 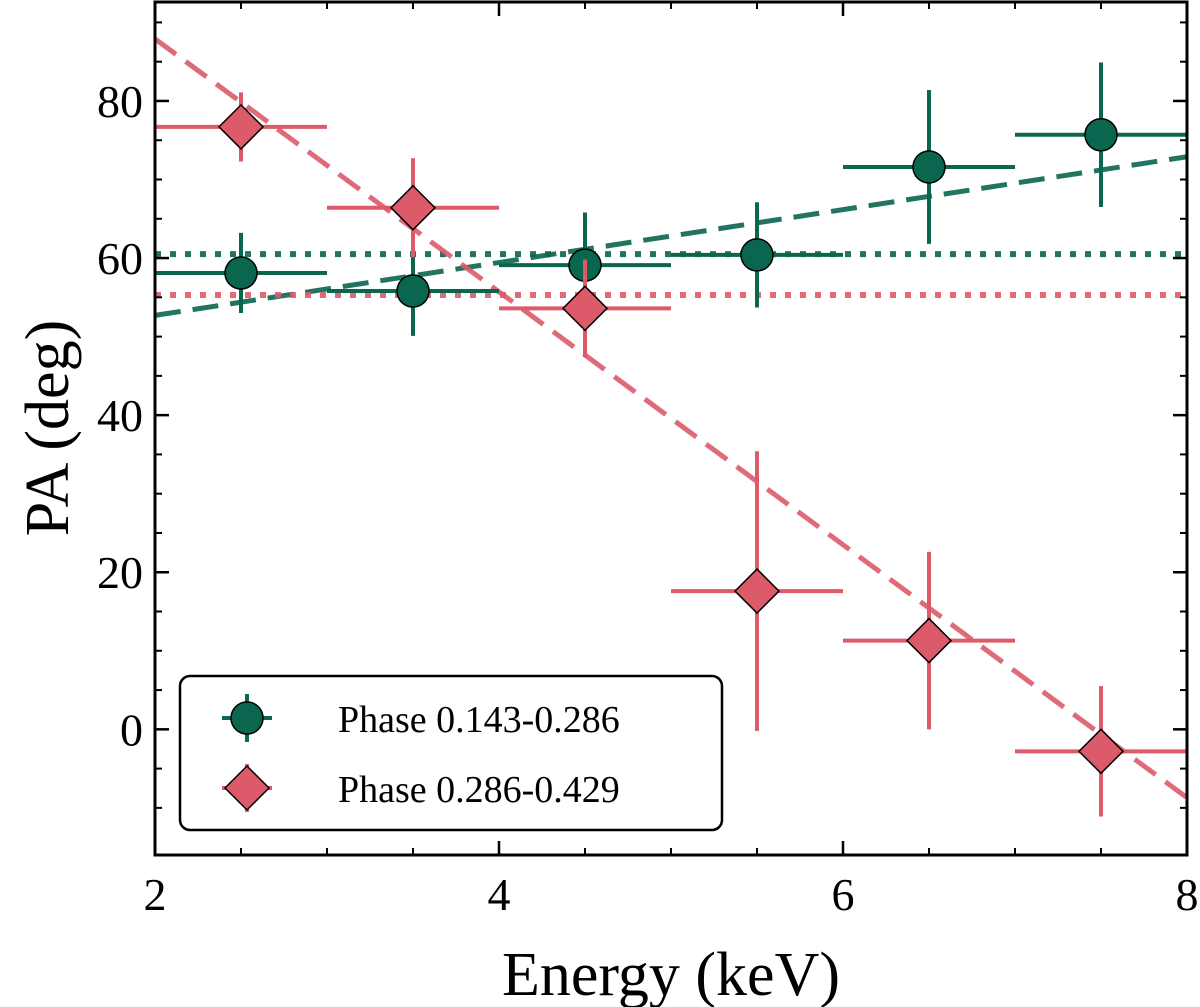 What do you see at coordinates (1187, 894) in the screenshot?
I see `x-tick-label: 8` at bounding box center [1187, 894].